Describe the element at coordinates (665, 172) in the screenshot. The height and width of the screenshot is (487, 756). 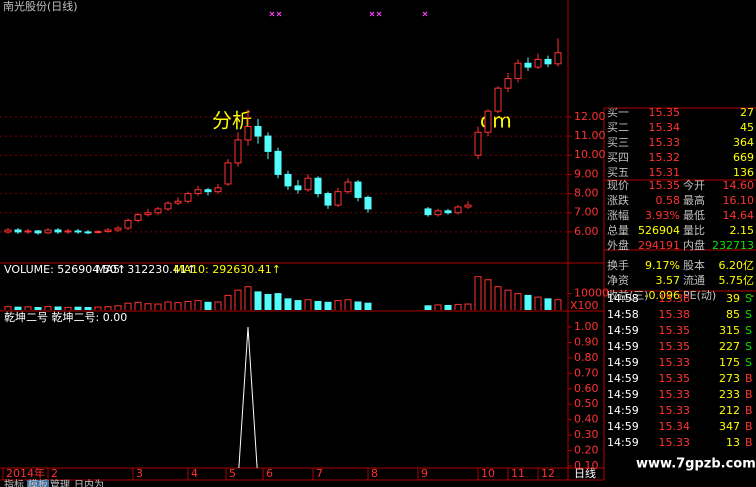
I see `bid-price: 15.31` at that location.